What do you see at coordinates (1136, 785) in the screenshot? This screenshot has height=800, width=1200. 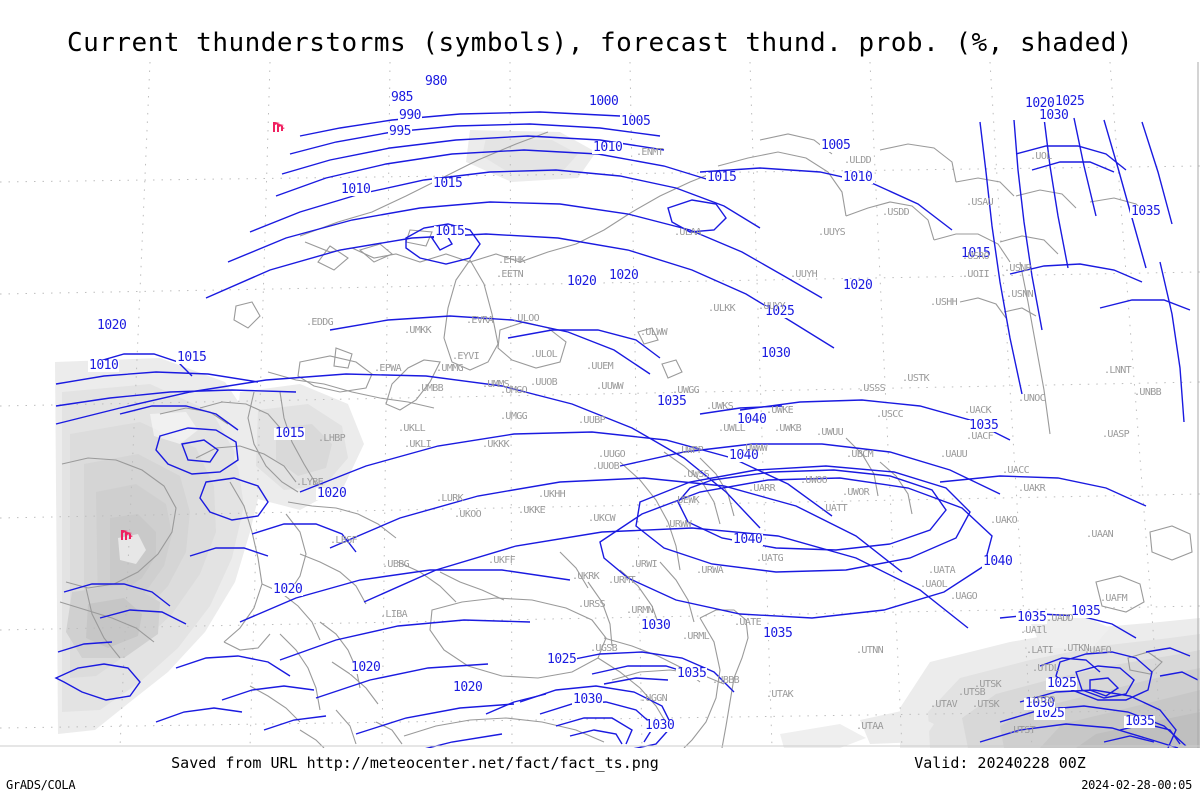 I see `timestamp-label: 2024-02-28-00:05` at bounding box center [1136, 785].